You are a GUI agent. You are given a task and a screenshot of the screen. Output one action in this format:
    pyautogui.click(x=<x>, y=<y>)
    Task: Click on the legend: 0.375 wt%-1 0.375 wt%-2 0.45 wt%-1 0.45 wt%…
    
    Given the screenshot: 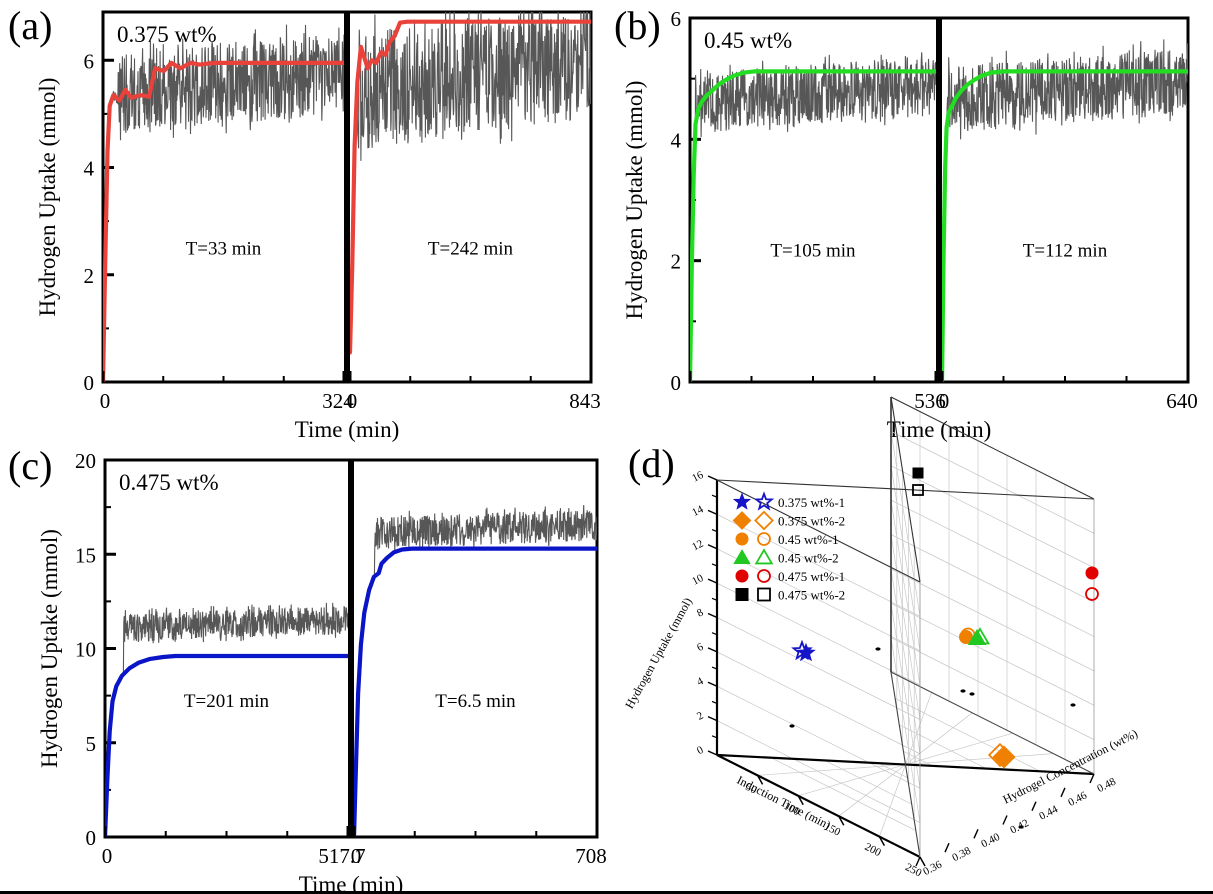 What is the action you would take?
    pyautogui.click(x=788, y=547)
    